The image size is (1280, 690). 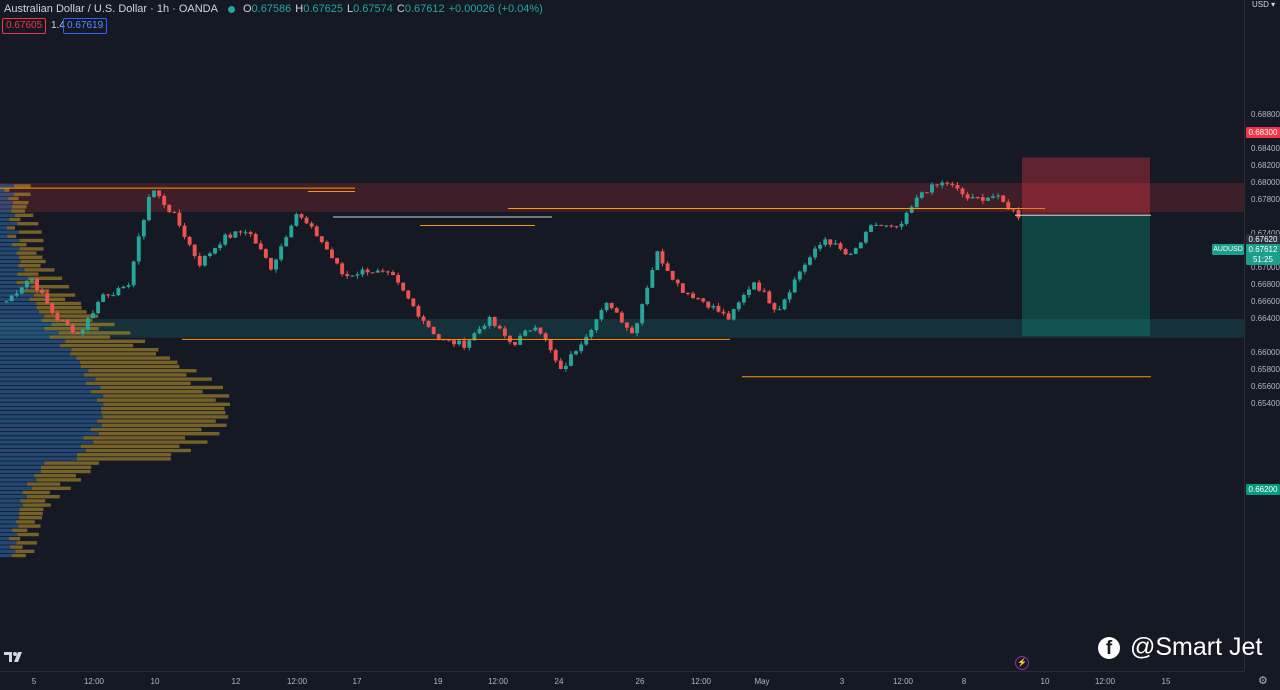 What do you see at coordinates (1265, 165) in the screenshot?
I see `price-tick-label: 0.68200` at bounding box center [1265, 165].